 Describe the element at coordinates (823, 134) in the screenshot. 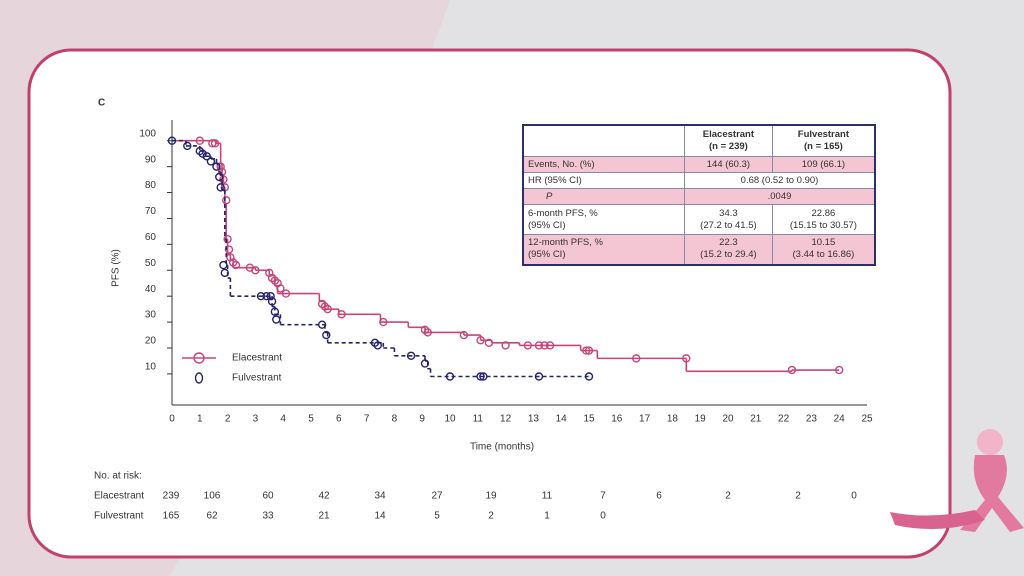

I see `column-name: Fulvestrant` at that location.